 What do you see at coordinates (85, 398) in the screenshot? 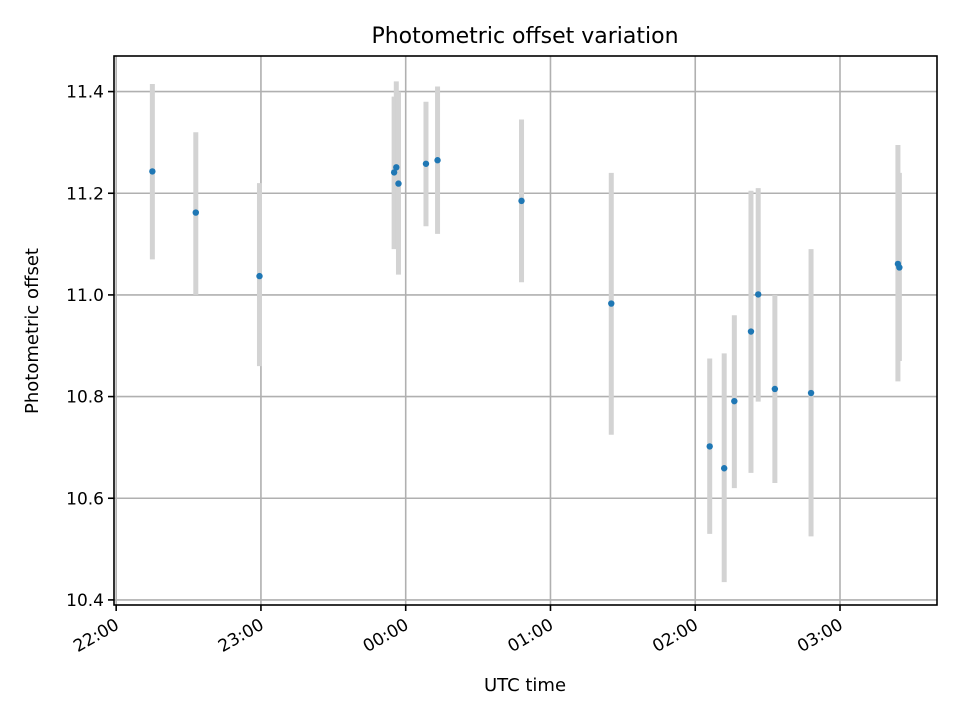
I see `y-tick-label: 10.8` at bounding box center [85, 398].